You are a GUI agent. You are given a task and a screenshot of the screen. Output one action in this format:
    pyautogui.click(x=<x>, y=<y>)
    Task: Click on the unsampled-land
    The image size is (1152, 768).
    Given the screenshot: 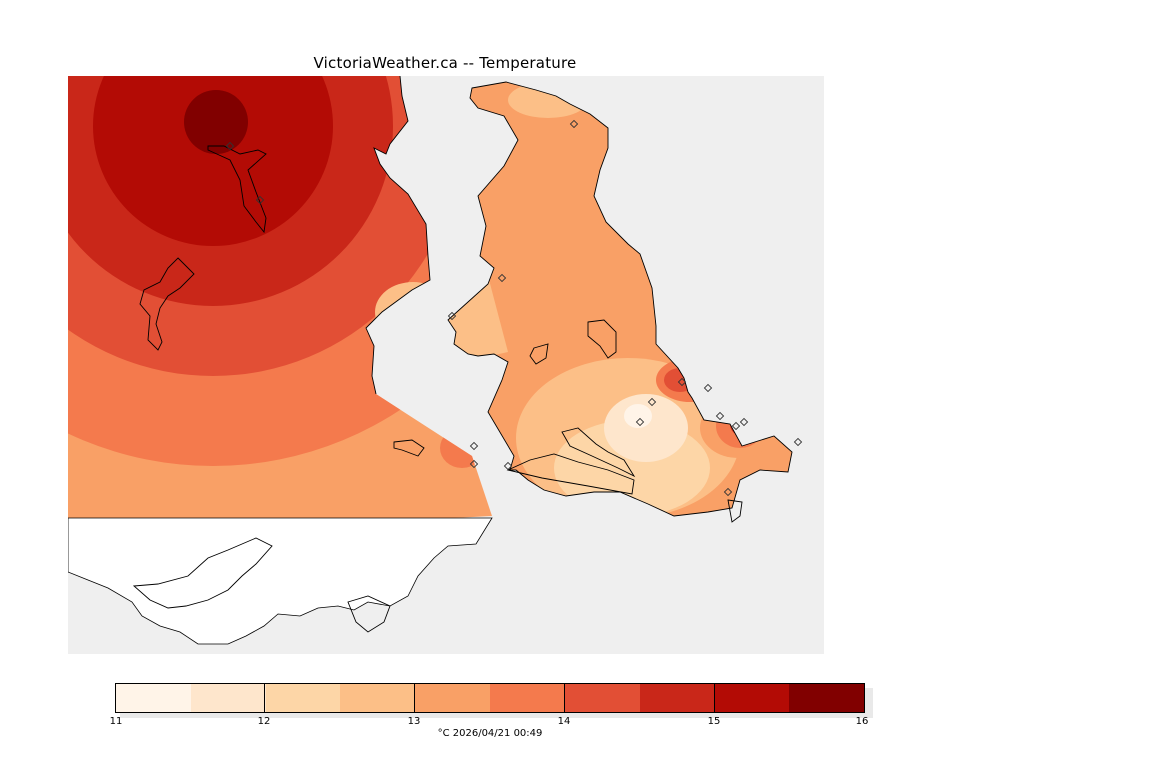 What is the action you would take?
    pyautogui.click(x=280, y=581)
    